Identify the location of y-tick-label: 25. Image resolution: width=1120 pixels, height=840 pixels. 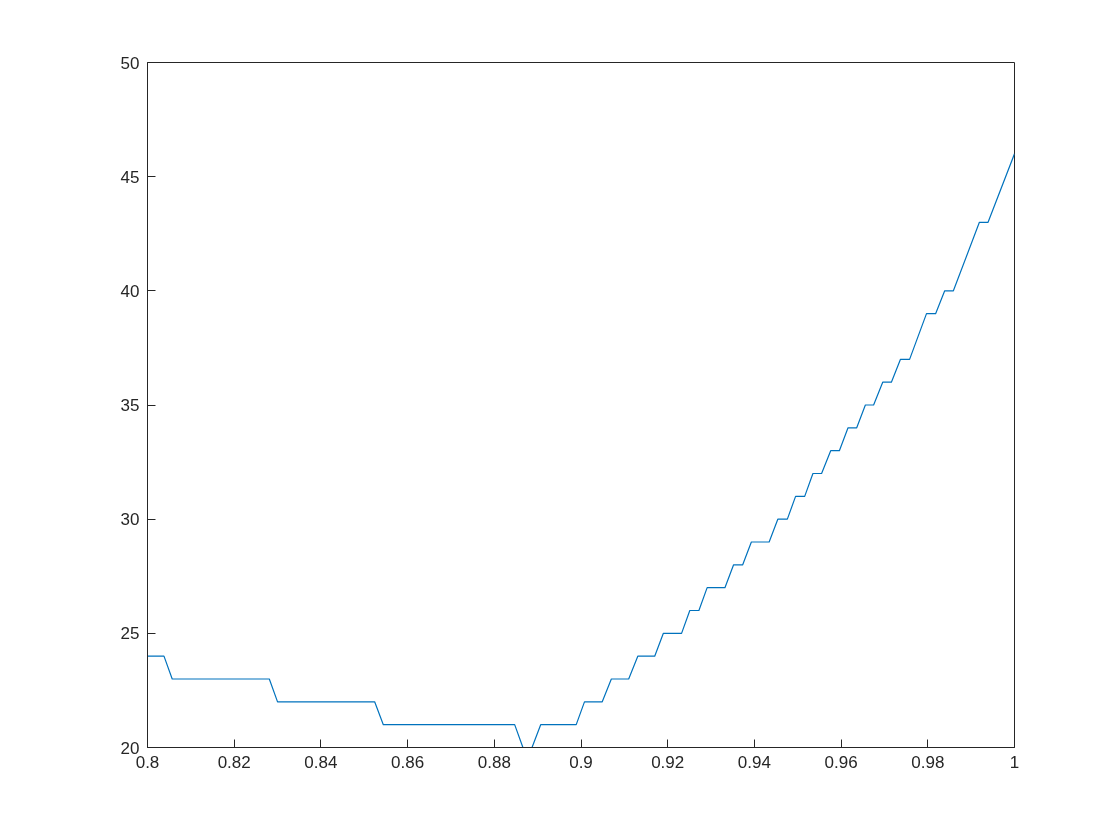
(130, 634).